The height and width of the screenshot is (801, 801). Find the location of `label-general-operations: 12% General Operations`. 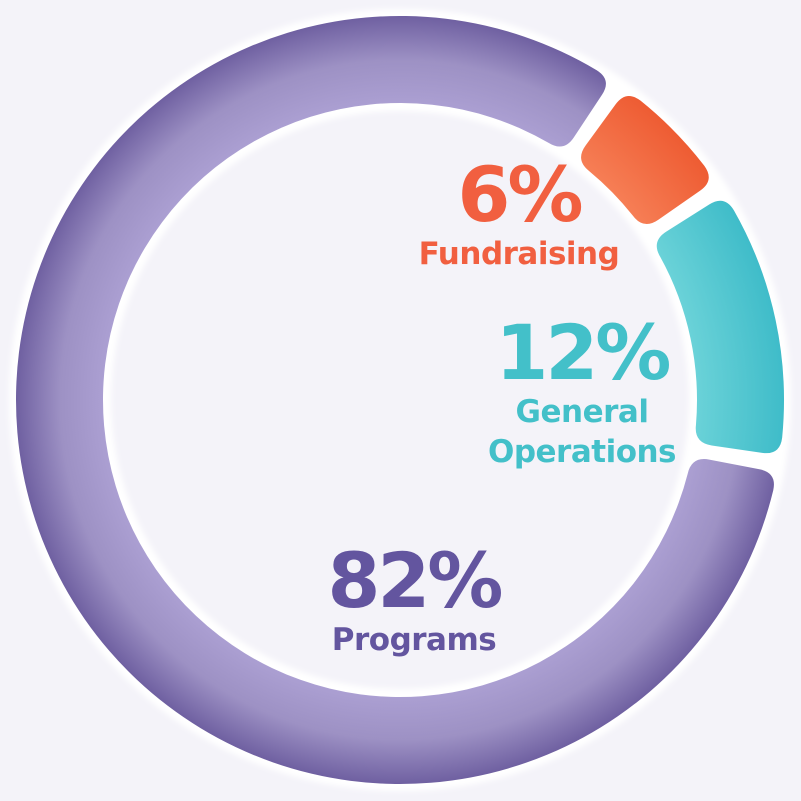

label-general-operations: 12% General Operations is located at coordinates (582, 393).